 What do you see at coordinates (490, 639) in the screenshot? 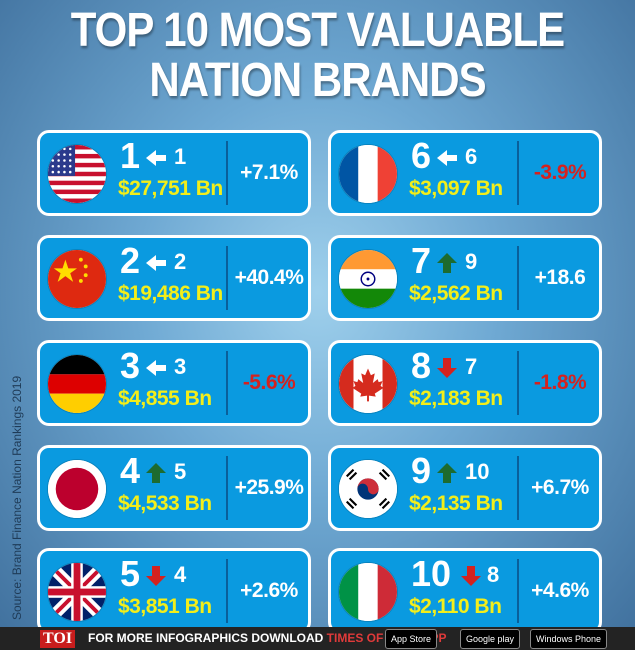
I see `google-play-badge: Google play` at bounding box center [490, 639].